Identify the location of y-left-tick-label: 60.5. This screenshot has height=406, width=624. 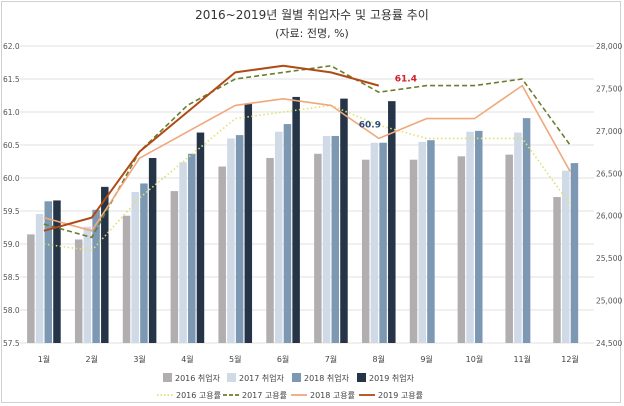
(11, 145).